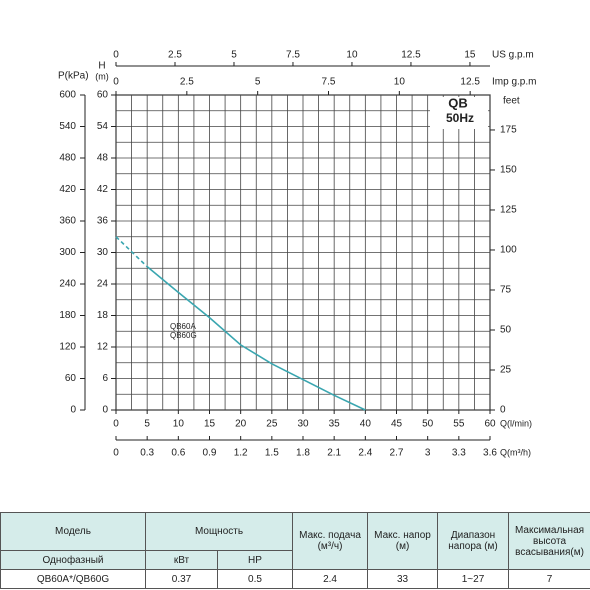  I want to click on y2-tick-label: 540, so click(67, 126).